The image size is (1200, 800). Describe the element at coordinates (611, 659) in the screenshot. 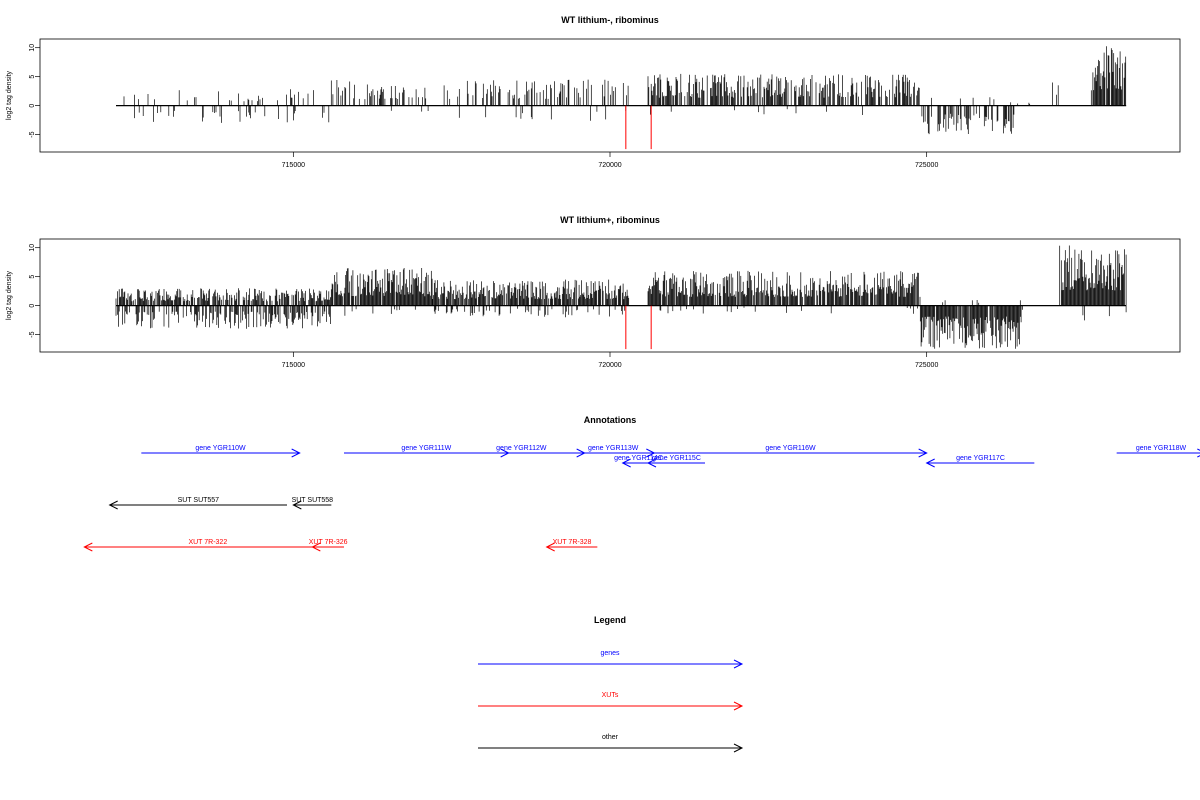

I see `legend-item: genes` at that location.